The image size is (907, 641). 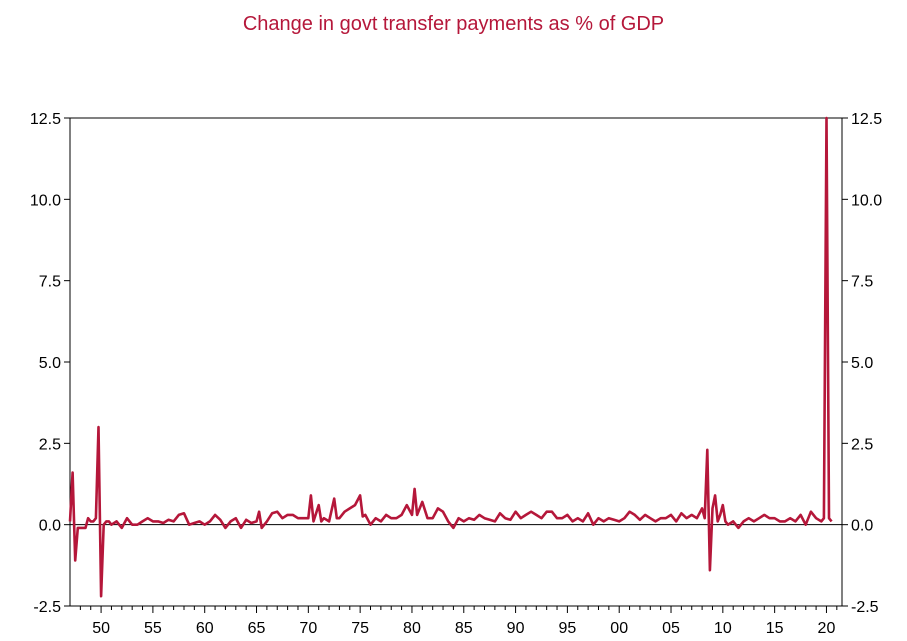 What do you see at coordinates (205, 628) in the screenshot?
I see `x-tick-label: 60` at bounding box center [205, 628].